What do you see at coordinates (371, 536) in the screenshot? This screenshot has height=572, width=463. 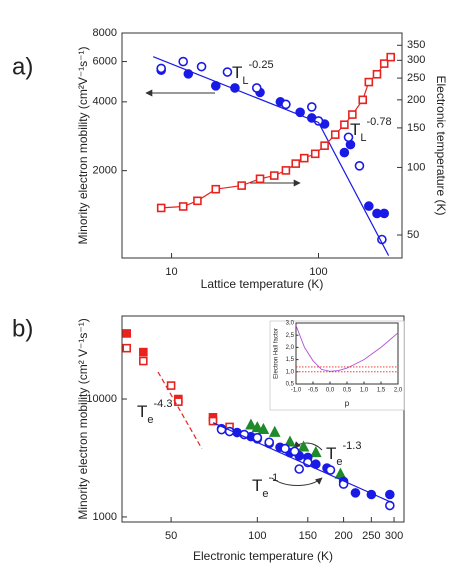 I see `x-tick-label: 250` at bounding box center [371, 536].